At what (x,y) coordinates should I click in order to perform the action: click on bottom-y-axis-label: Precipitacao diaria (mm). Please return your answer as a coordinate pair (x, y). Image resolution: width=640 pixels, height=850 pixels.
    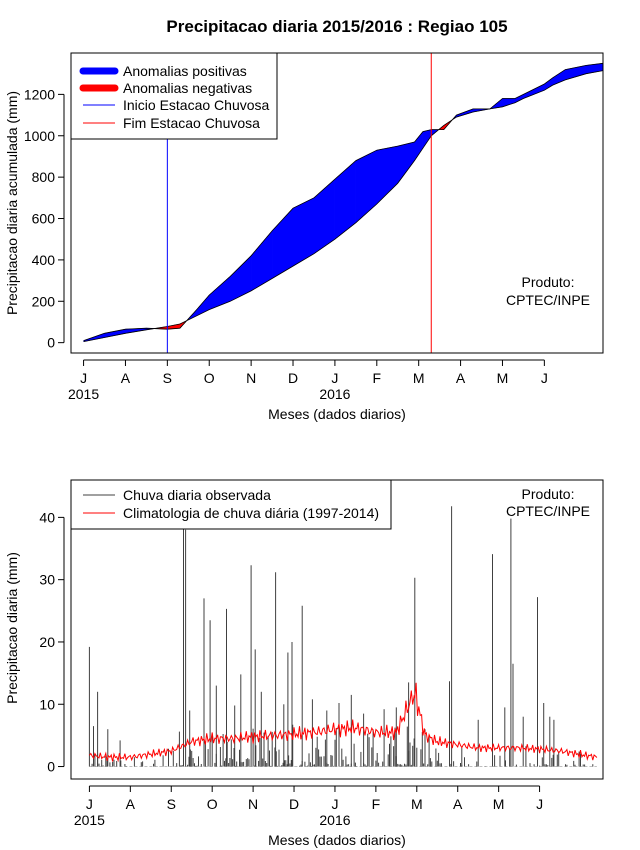
    Looking at the image, I should click on (12, 628).